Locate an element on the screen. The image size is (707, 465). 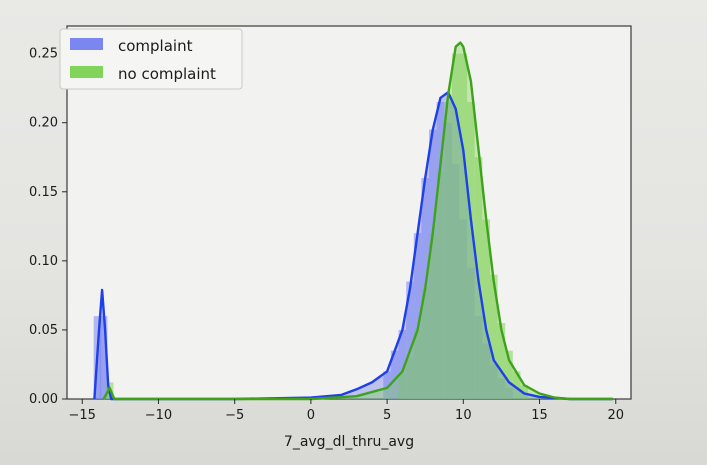
x-tick-label: 10 is located at coordinates (463, 415).